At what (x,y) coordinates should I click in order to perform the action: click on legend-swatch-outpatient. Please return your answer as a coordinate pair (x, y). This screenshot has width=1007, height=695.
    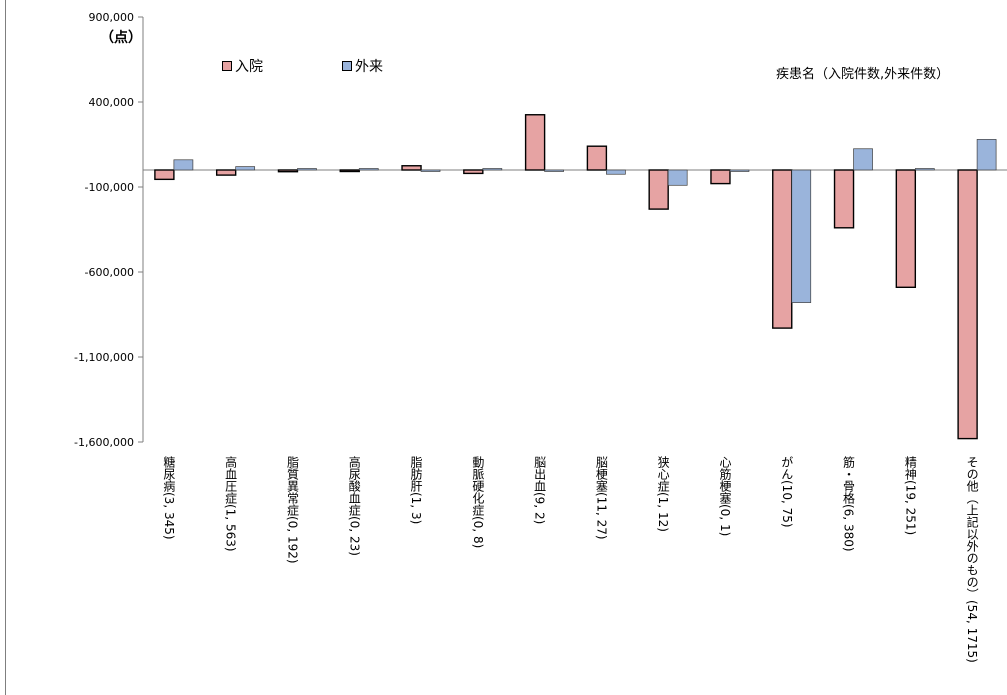
    Looking at the image, I should click on (347, 66).